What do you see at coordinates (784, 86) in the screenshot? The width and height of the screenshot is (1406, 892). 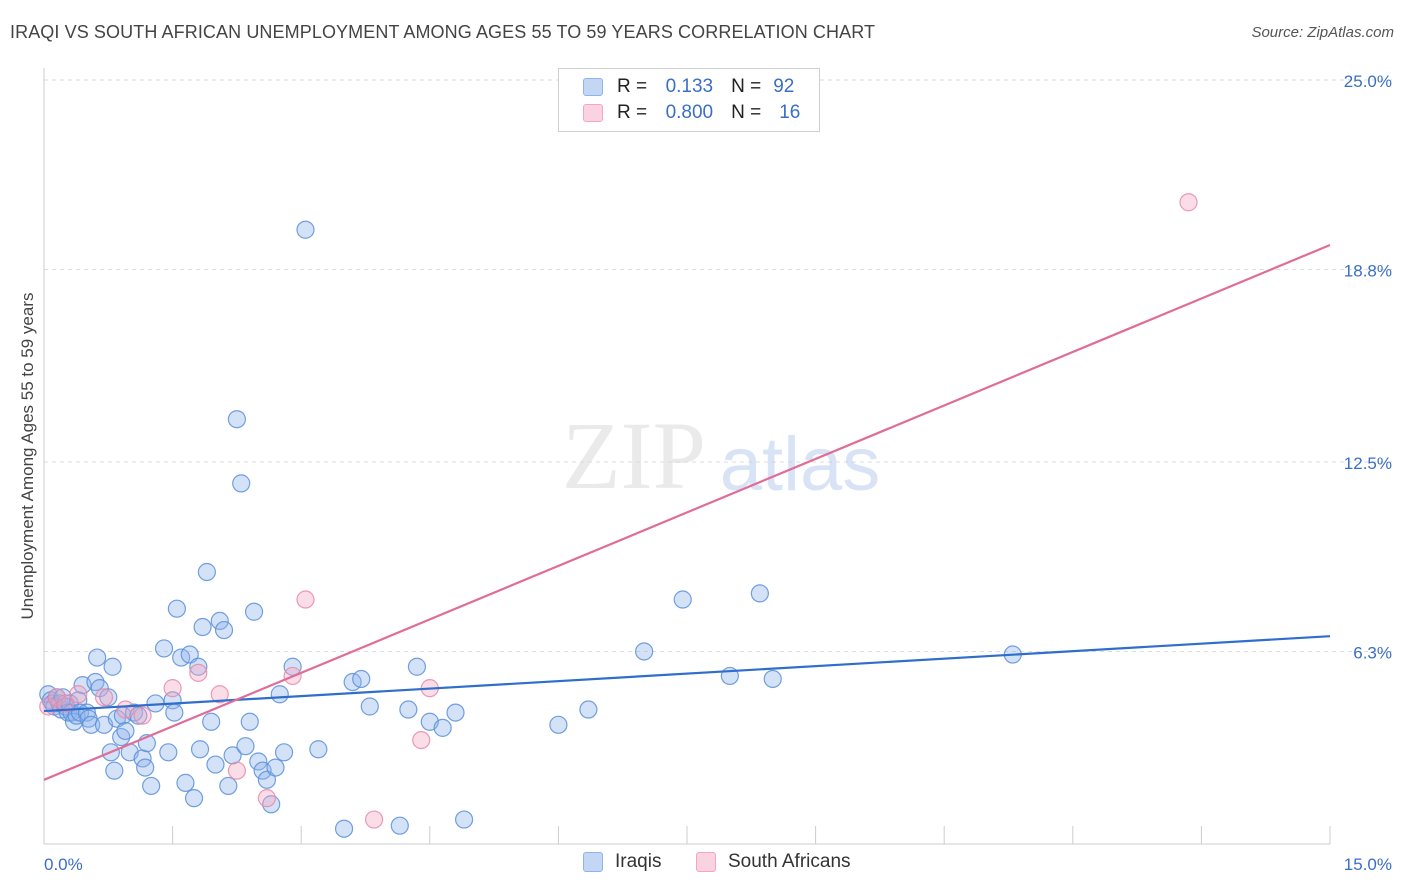 I see `n-value: 92` at bounding box center [784, 86].